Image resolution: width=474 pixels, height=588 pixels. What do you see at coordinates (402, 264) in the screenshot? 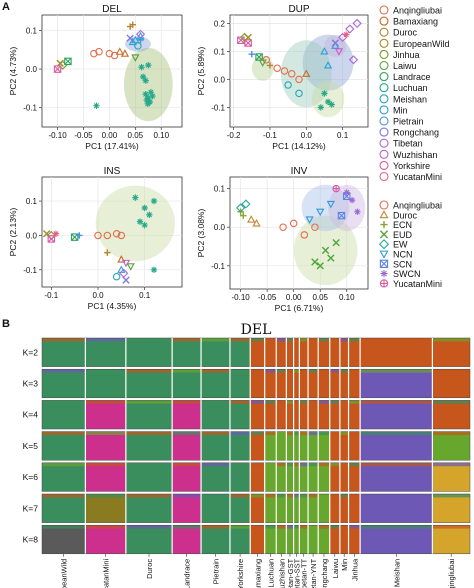
I see `legend-label: SCN` at bounding box center [402, 264].